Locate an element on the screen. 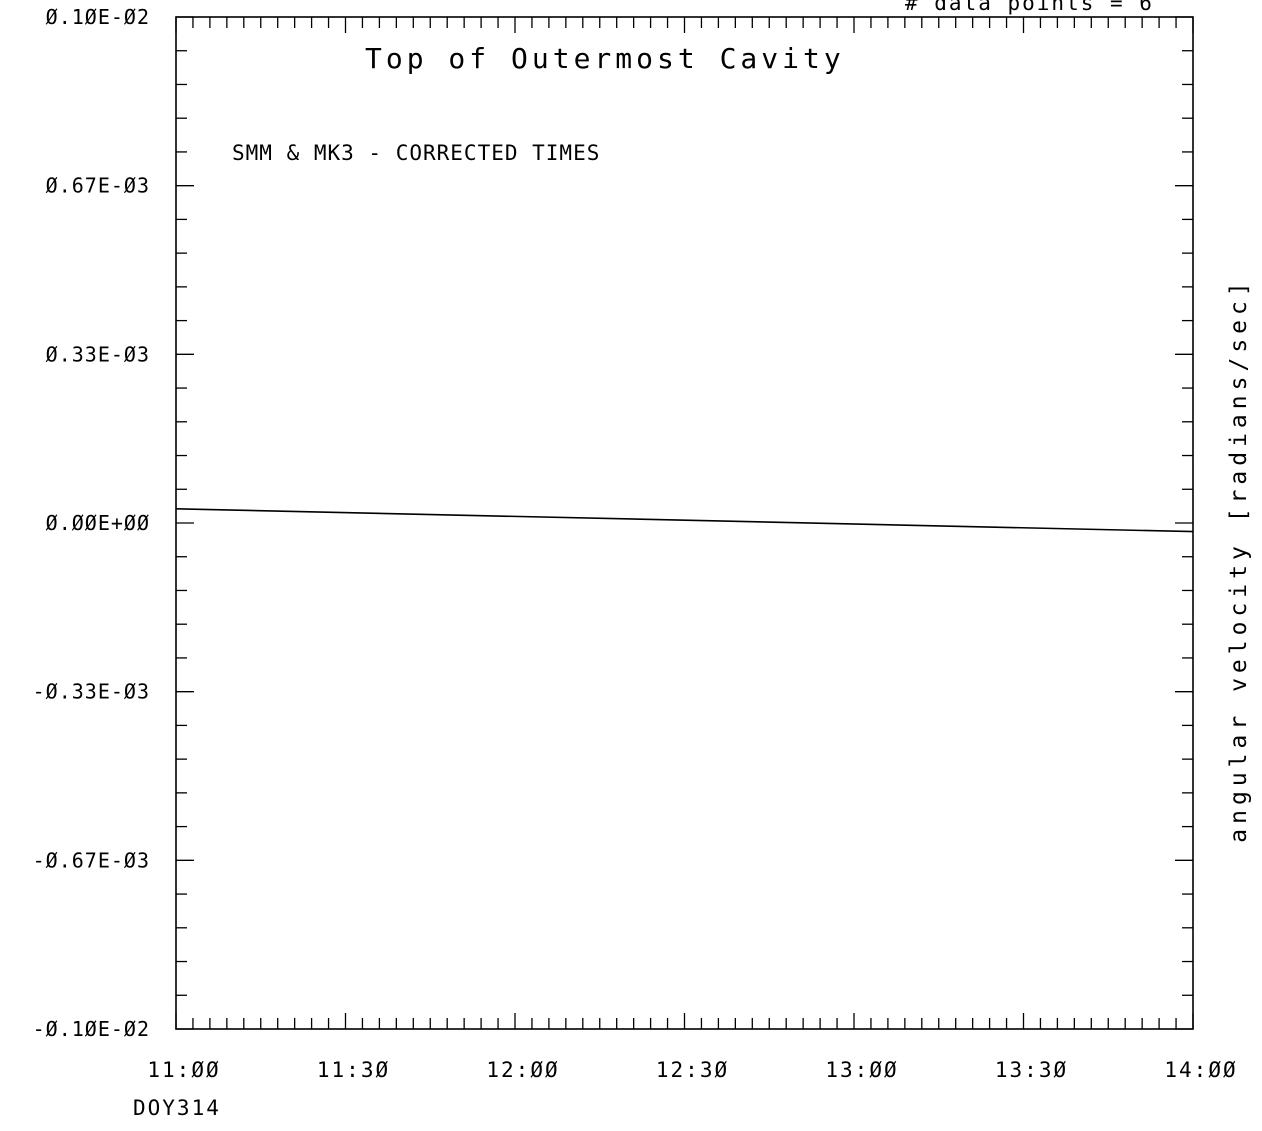  x-tick-label: 12:3Ø is located at coordinates (692, 1070).